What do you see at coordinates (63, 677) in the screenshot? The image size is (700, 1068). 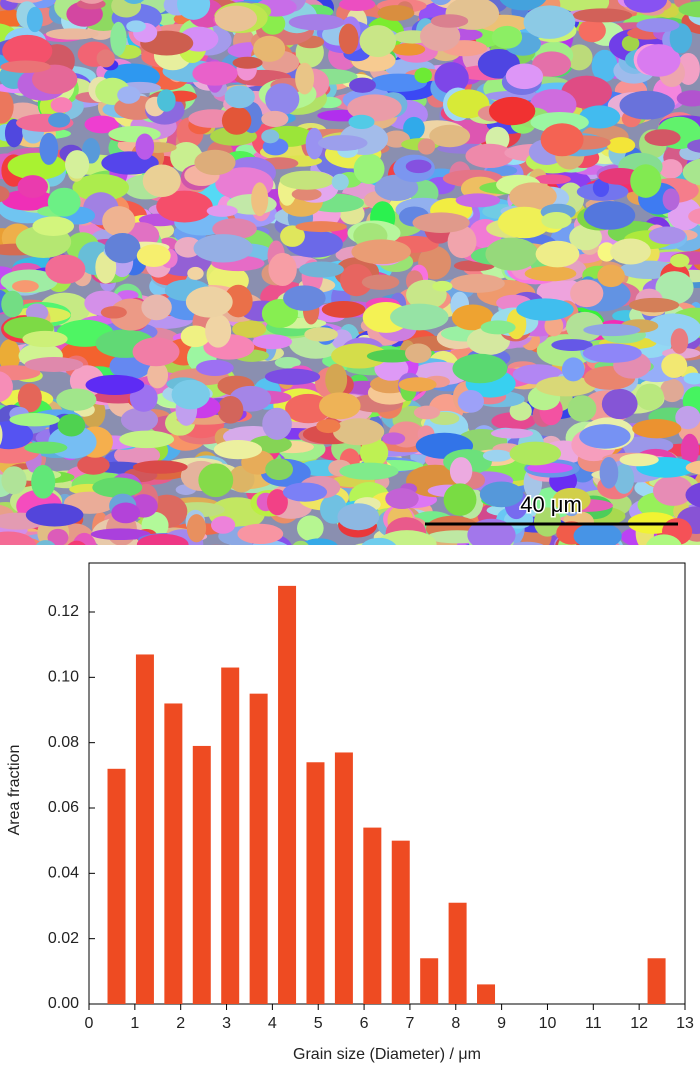 I see `y-tick-label: 0.10` at bounding box center [63, 677].